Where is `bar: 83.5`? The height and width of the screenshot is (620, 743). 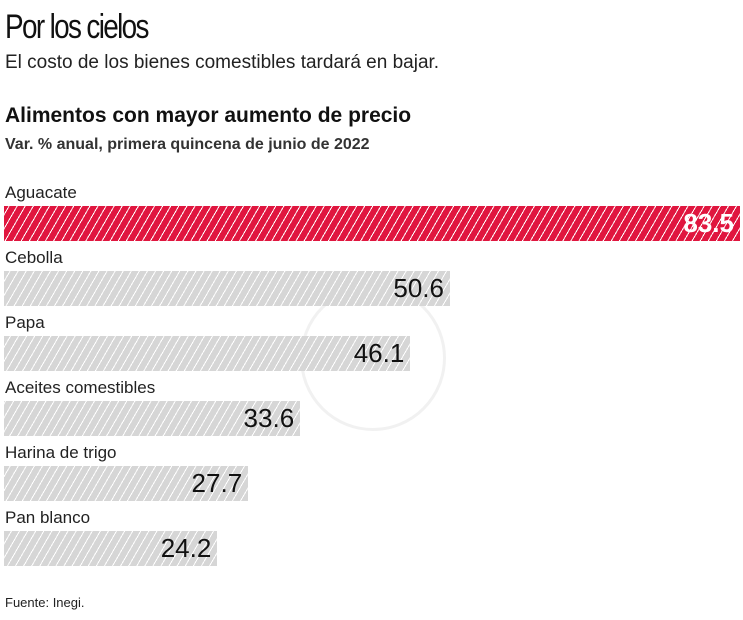
bar: 83.5 is located at coordinates (372, 223).